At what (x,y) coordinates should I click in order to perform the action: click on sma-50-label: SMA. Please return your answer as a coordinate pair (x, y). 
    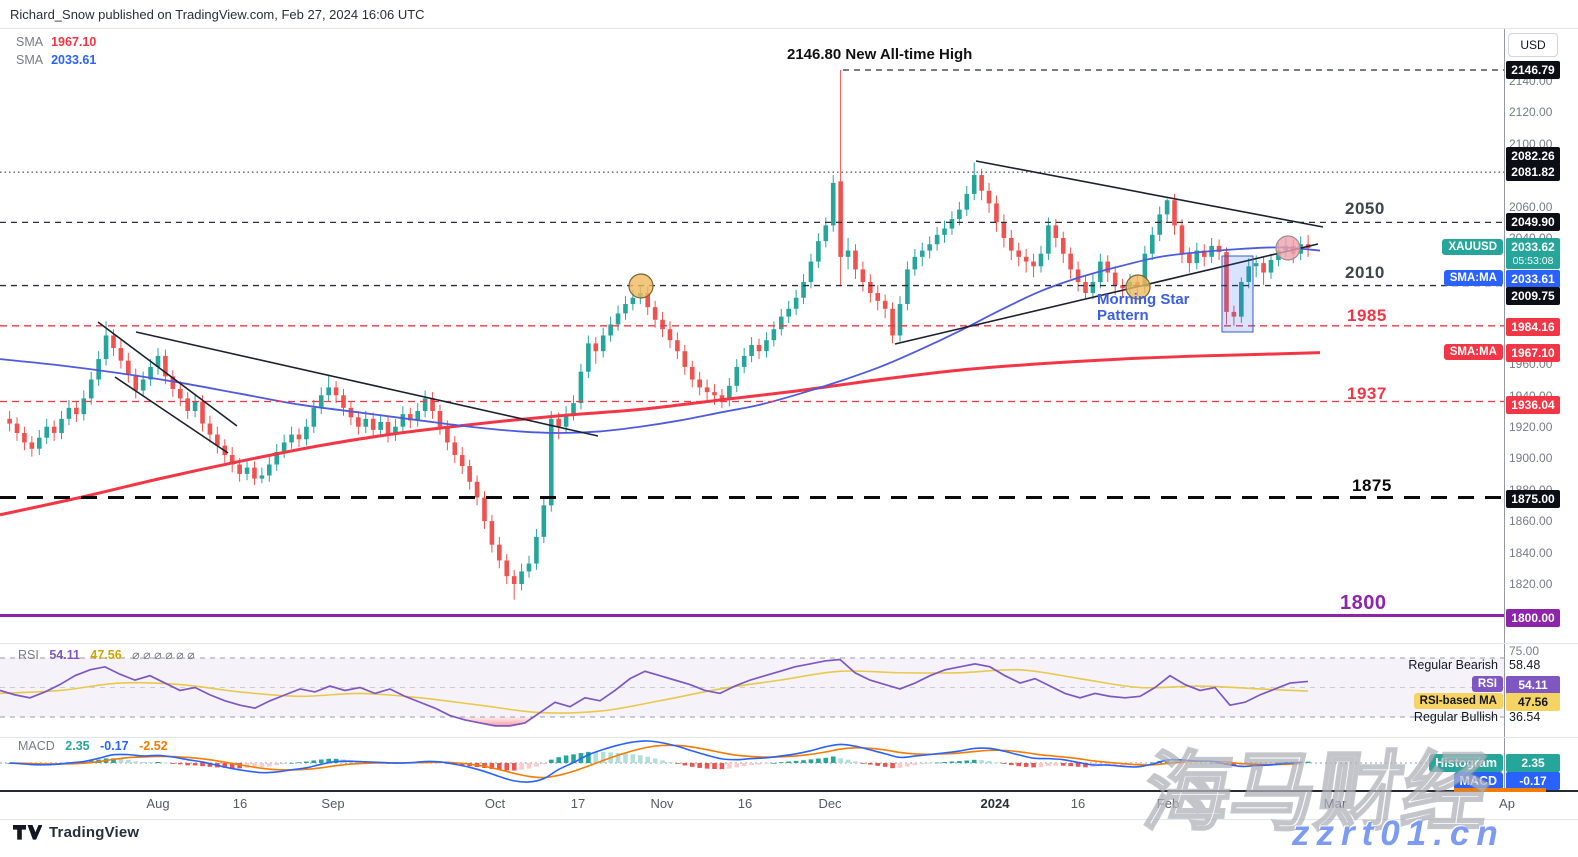
    Looking at the image, I should click on (30, 60).